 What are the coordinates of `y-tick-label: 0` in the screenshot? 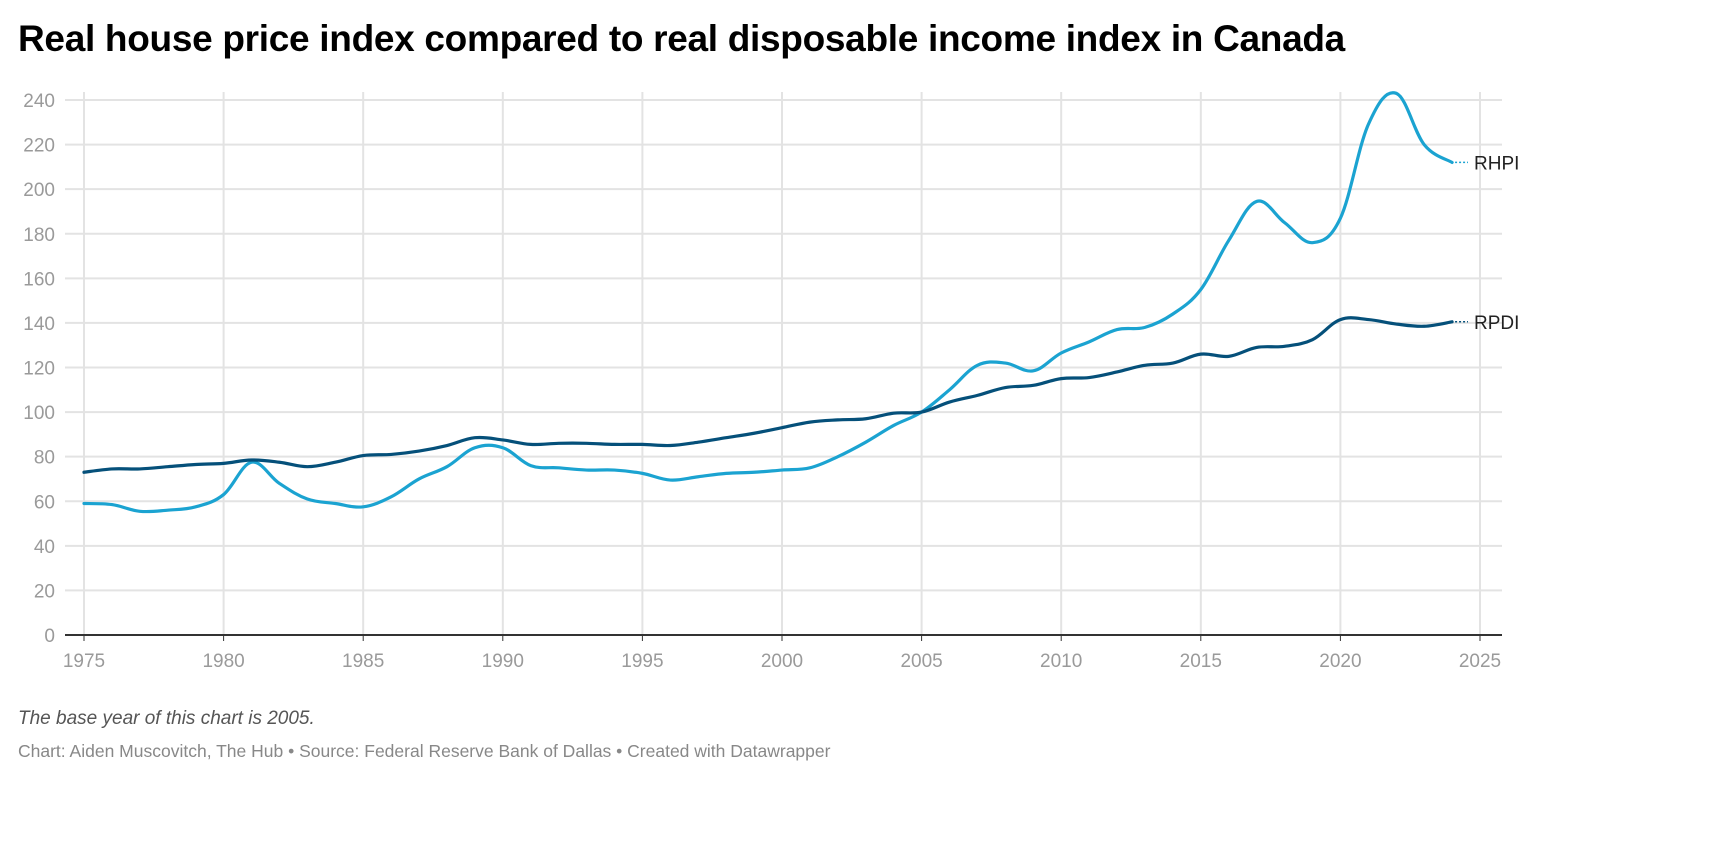 It's located at (49, 636).